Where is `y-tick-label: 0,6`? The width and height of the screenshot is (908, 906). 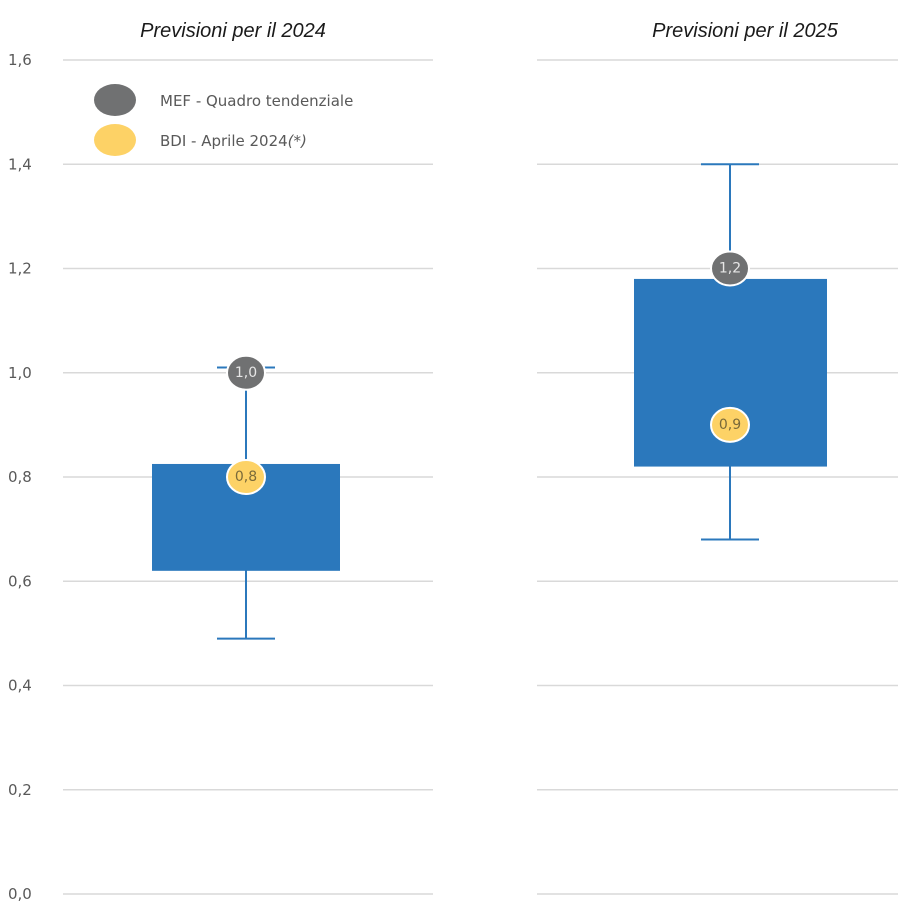 y-tick-label: 0,6 is located at coordinates (20, 581).